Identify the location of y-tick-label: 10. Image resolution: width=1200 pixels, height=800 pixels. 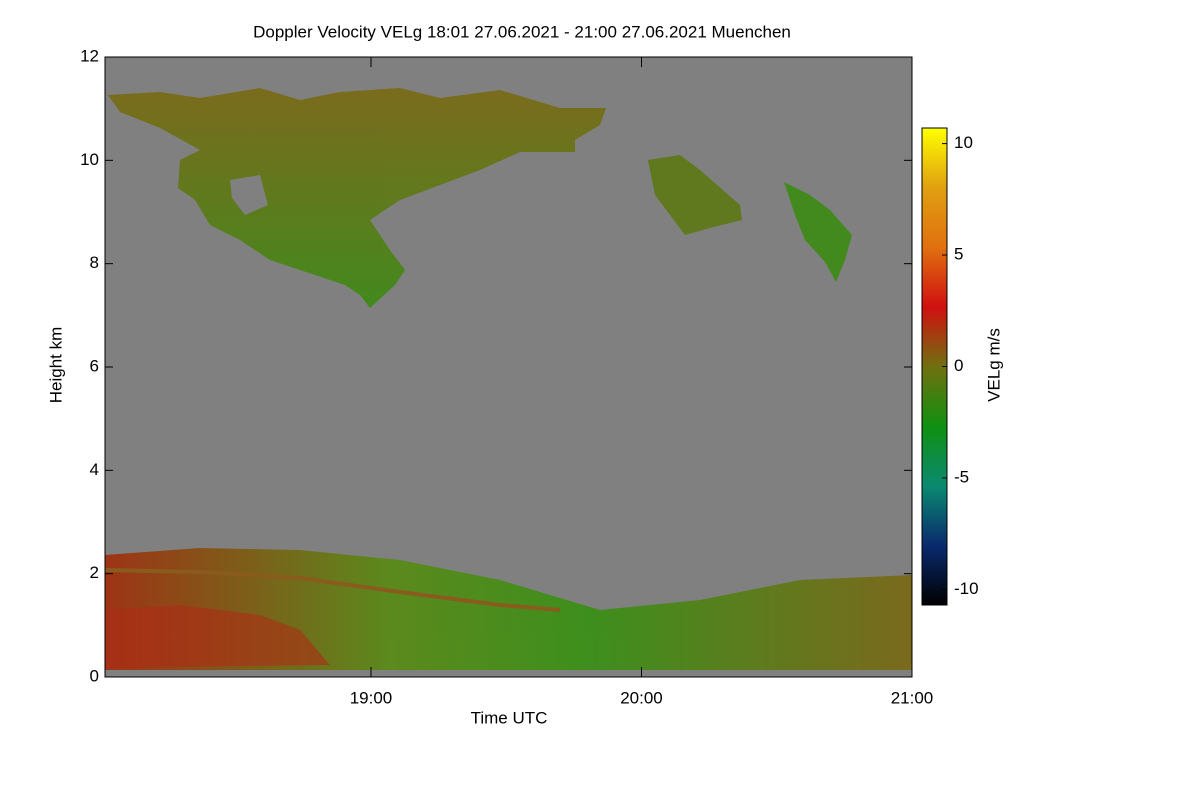
(89, 159).